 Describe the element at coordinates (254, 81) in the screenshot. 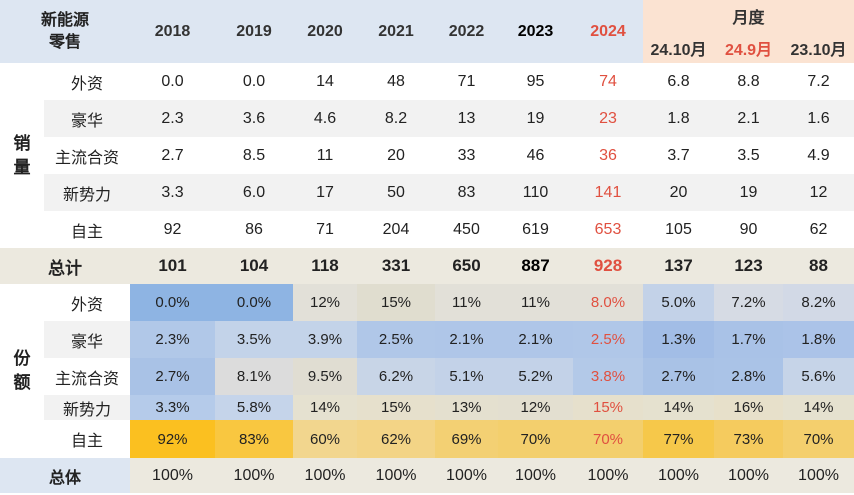

I see `sales-cell: 0.0` at that location.